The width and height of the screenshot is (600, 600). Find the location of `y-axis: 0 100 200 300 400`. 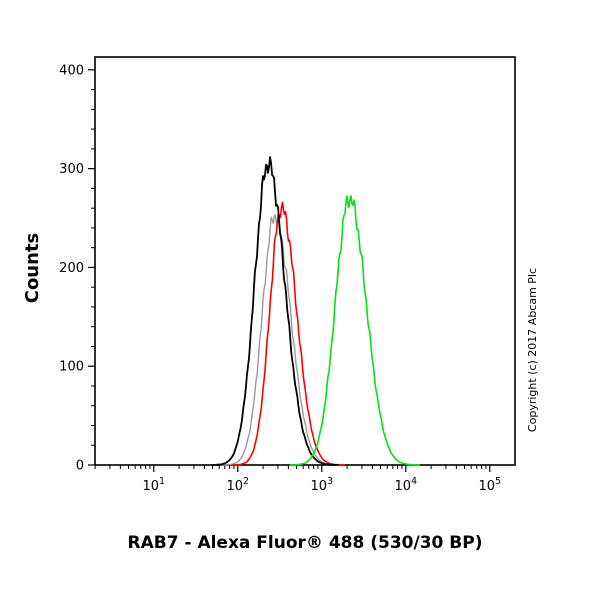

y-axis: 0 100 200 300 400 is located at coordinates (77, 268).